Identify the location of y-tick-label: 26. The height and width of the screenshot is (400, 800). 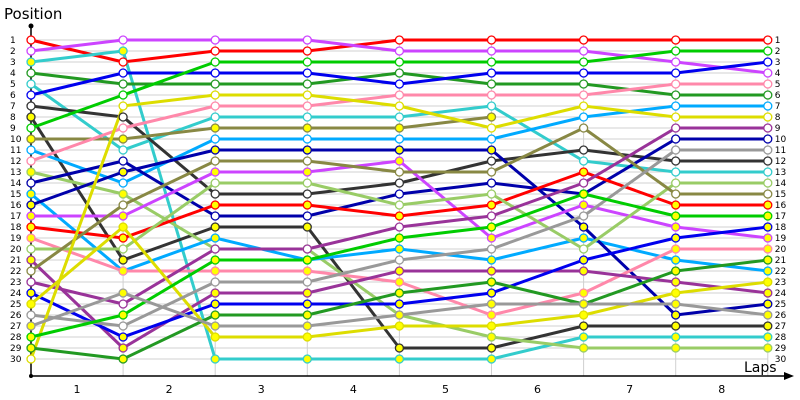
(16, 316).